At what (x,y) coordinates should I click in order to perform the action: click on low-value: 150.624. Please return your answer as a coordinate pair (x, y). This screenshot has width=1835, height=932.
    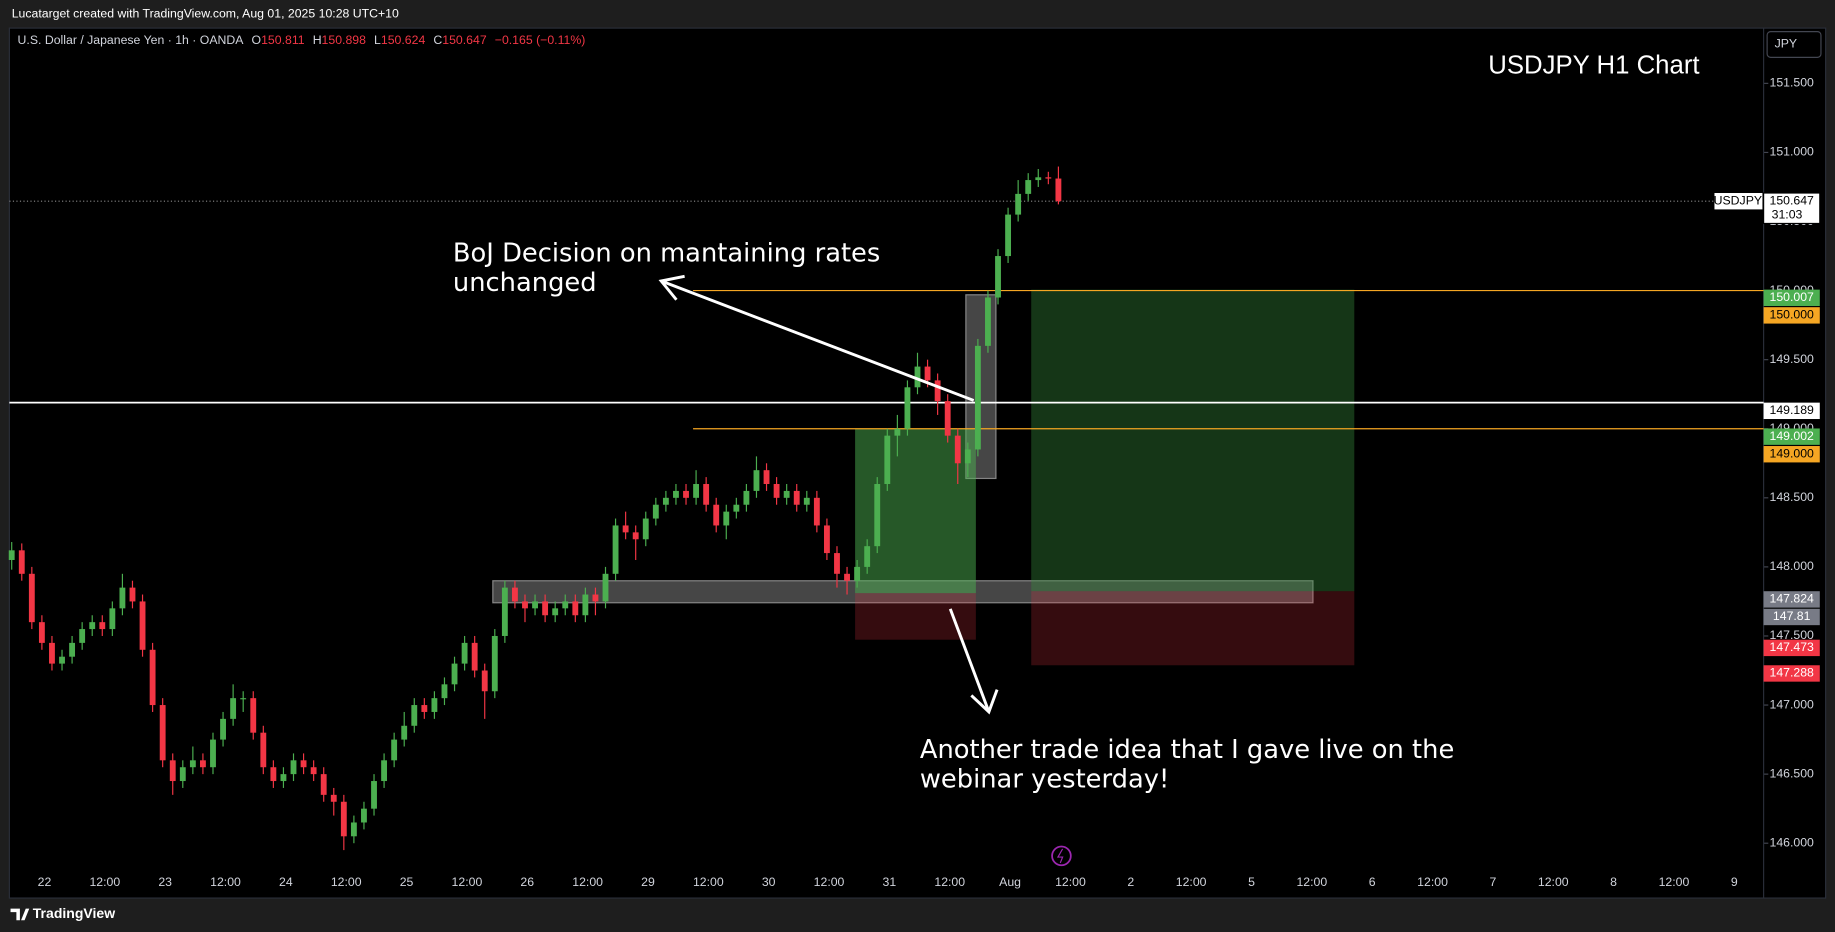
    Looking at the image, I should click on (403, 40).